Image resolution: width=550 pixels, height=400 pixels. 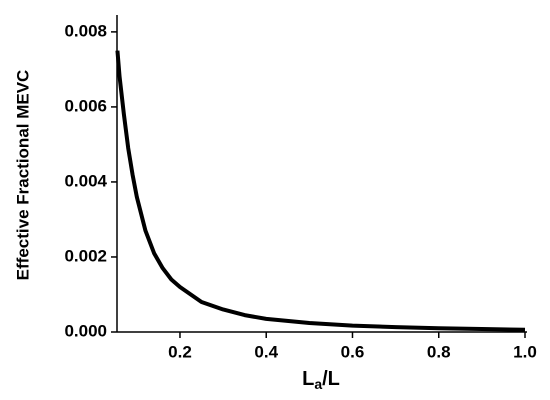 I want to click on y-tick-label: 0.006, so click(x=85, y=105).